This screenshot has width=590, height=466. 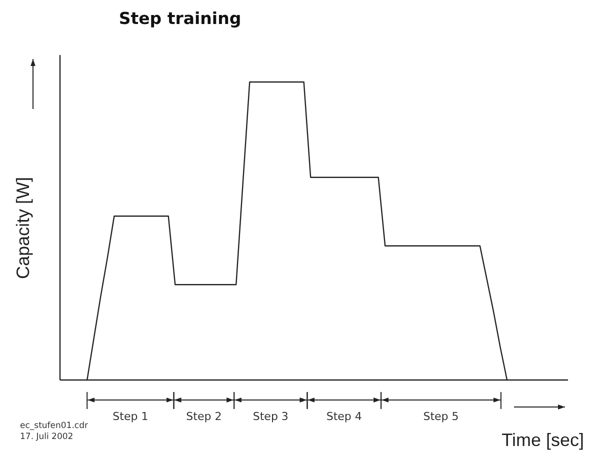 What do you see at coordinates (270, 416) in the screenshot?
I see `text: Step 3` at bounding box center [270, 416].